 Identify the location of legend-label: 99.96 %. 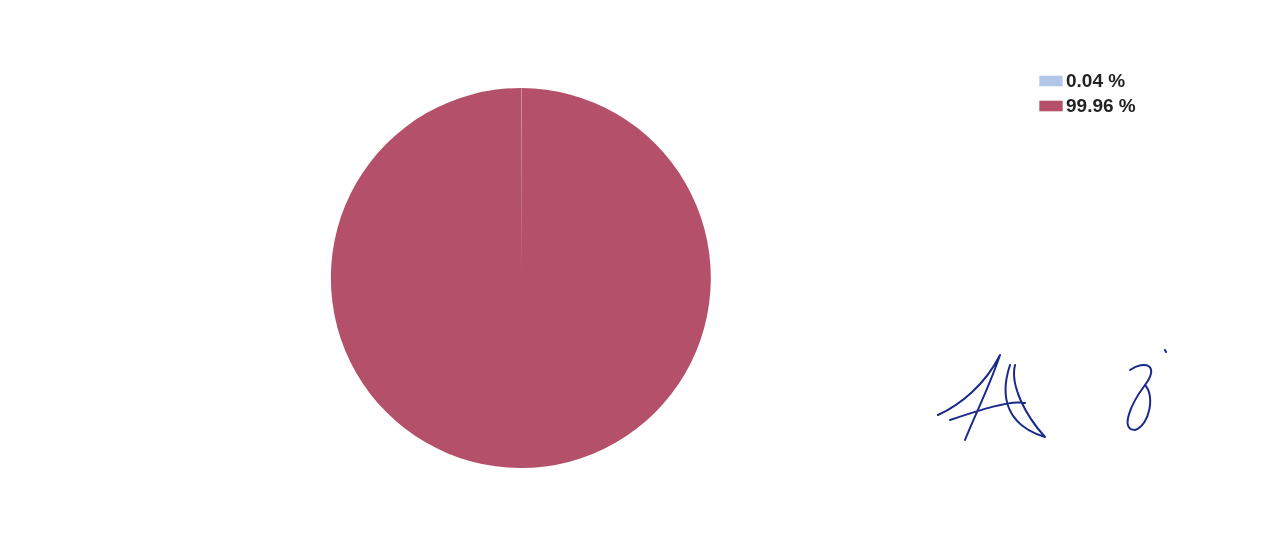
(1101, 105).